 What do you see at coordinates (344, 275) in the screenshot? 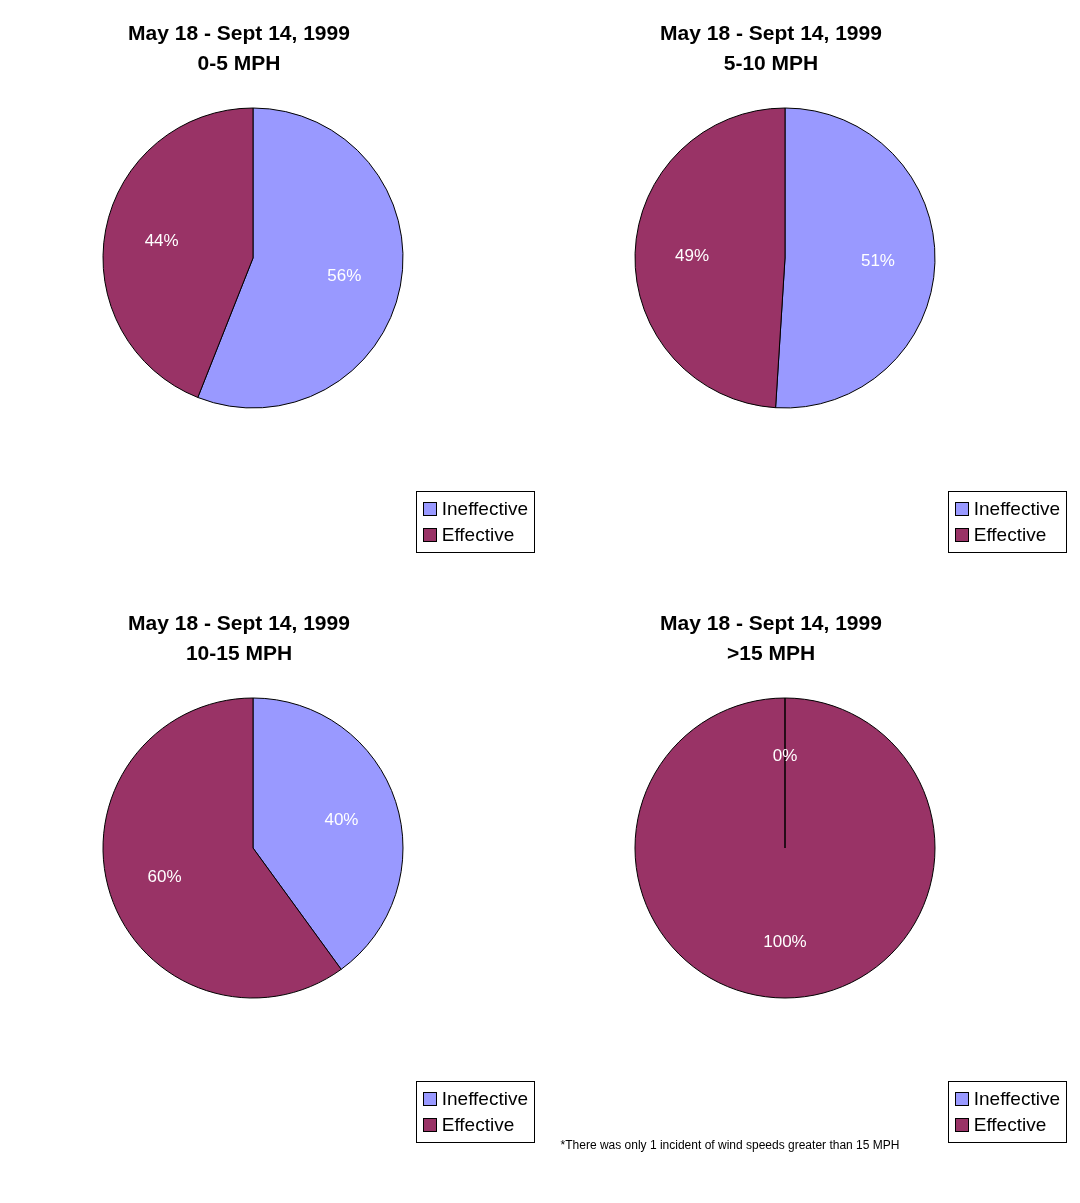
I see `data-label: 56%` at bounding box center [344, 275].